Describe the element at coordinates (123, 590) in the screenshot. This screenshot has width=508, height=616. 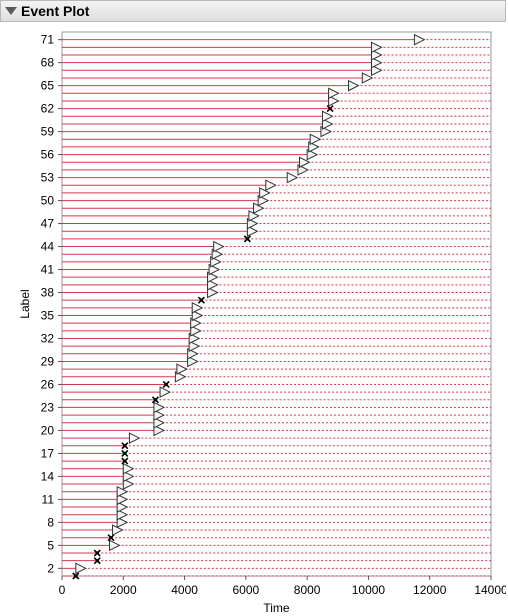
I see `x-tick-label: 2000` at that location.